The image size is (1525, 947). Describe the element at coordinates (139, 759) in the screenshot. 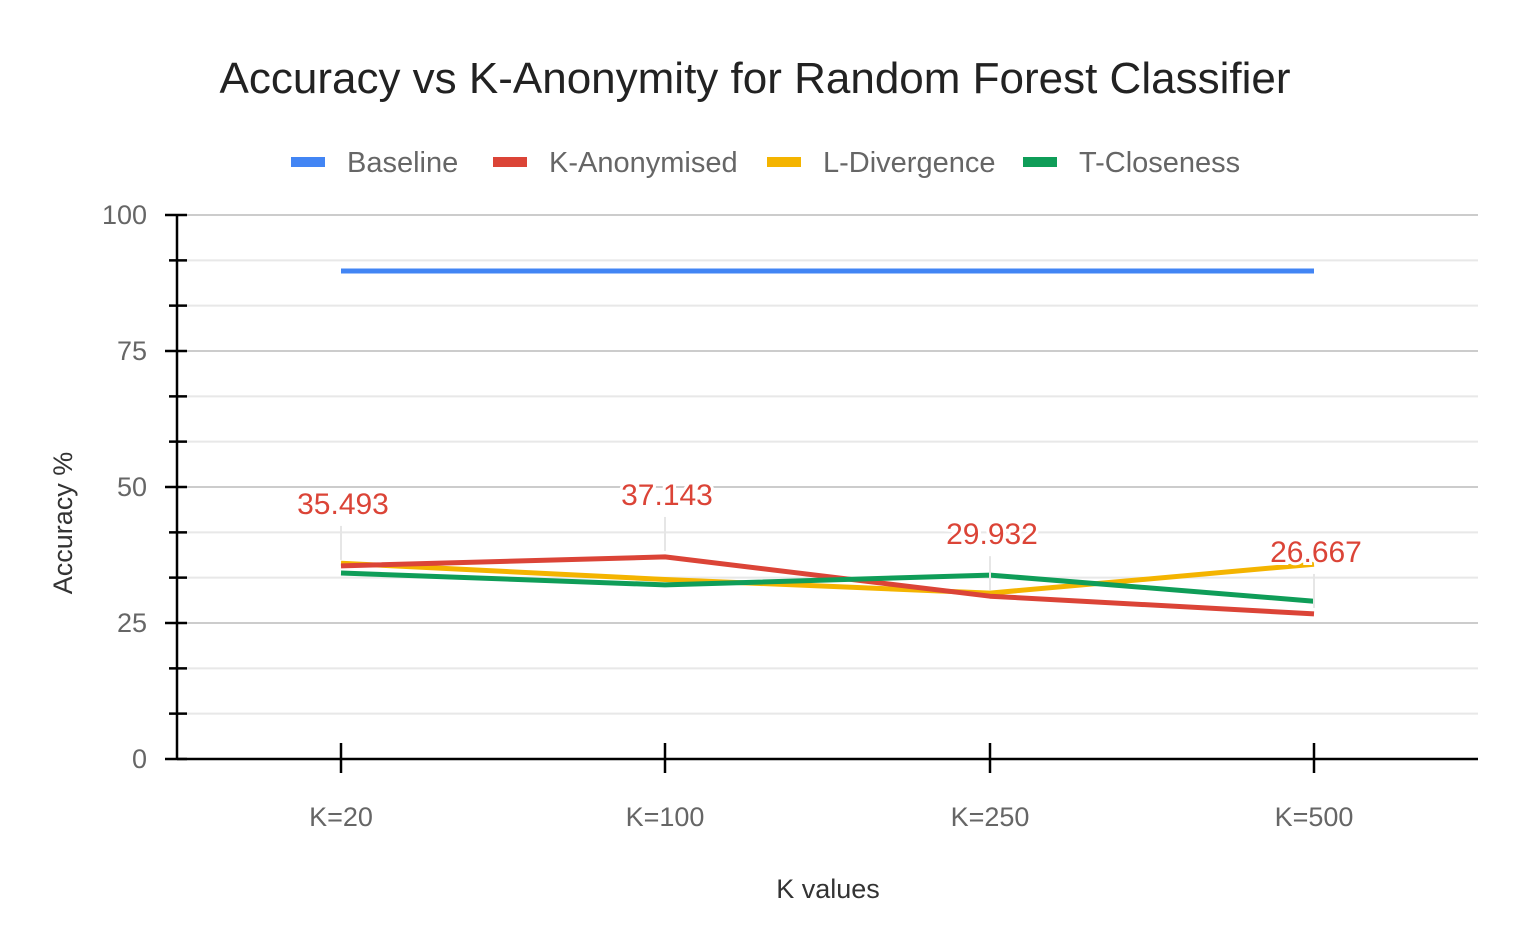

I see `y-tick-label: 0` at that location.